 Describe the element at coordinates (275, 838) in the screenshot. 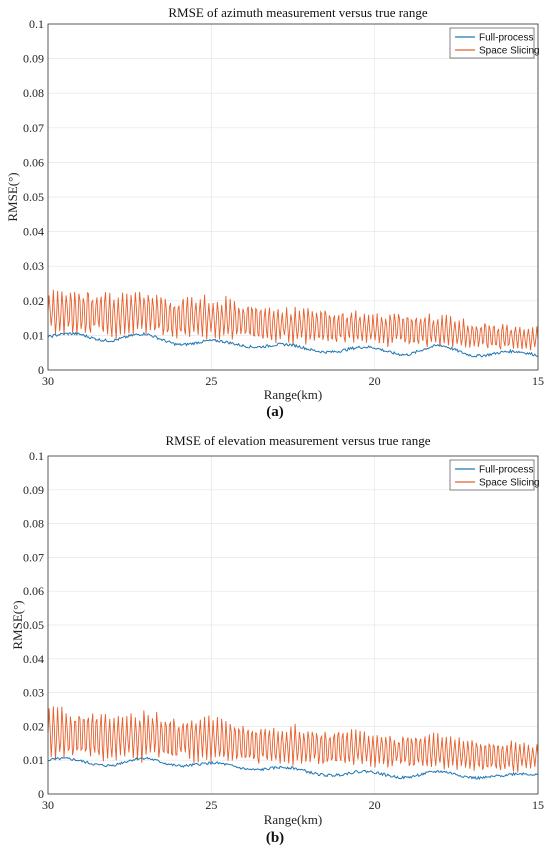

I see `caption-b: (b)` at that location.